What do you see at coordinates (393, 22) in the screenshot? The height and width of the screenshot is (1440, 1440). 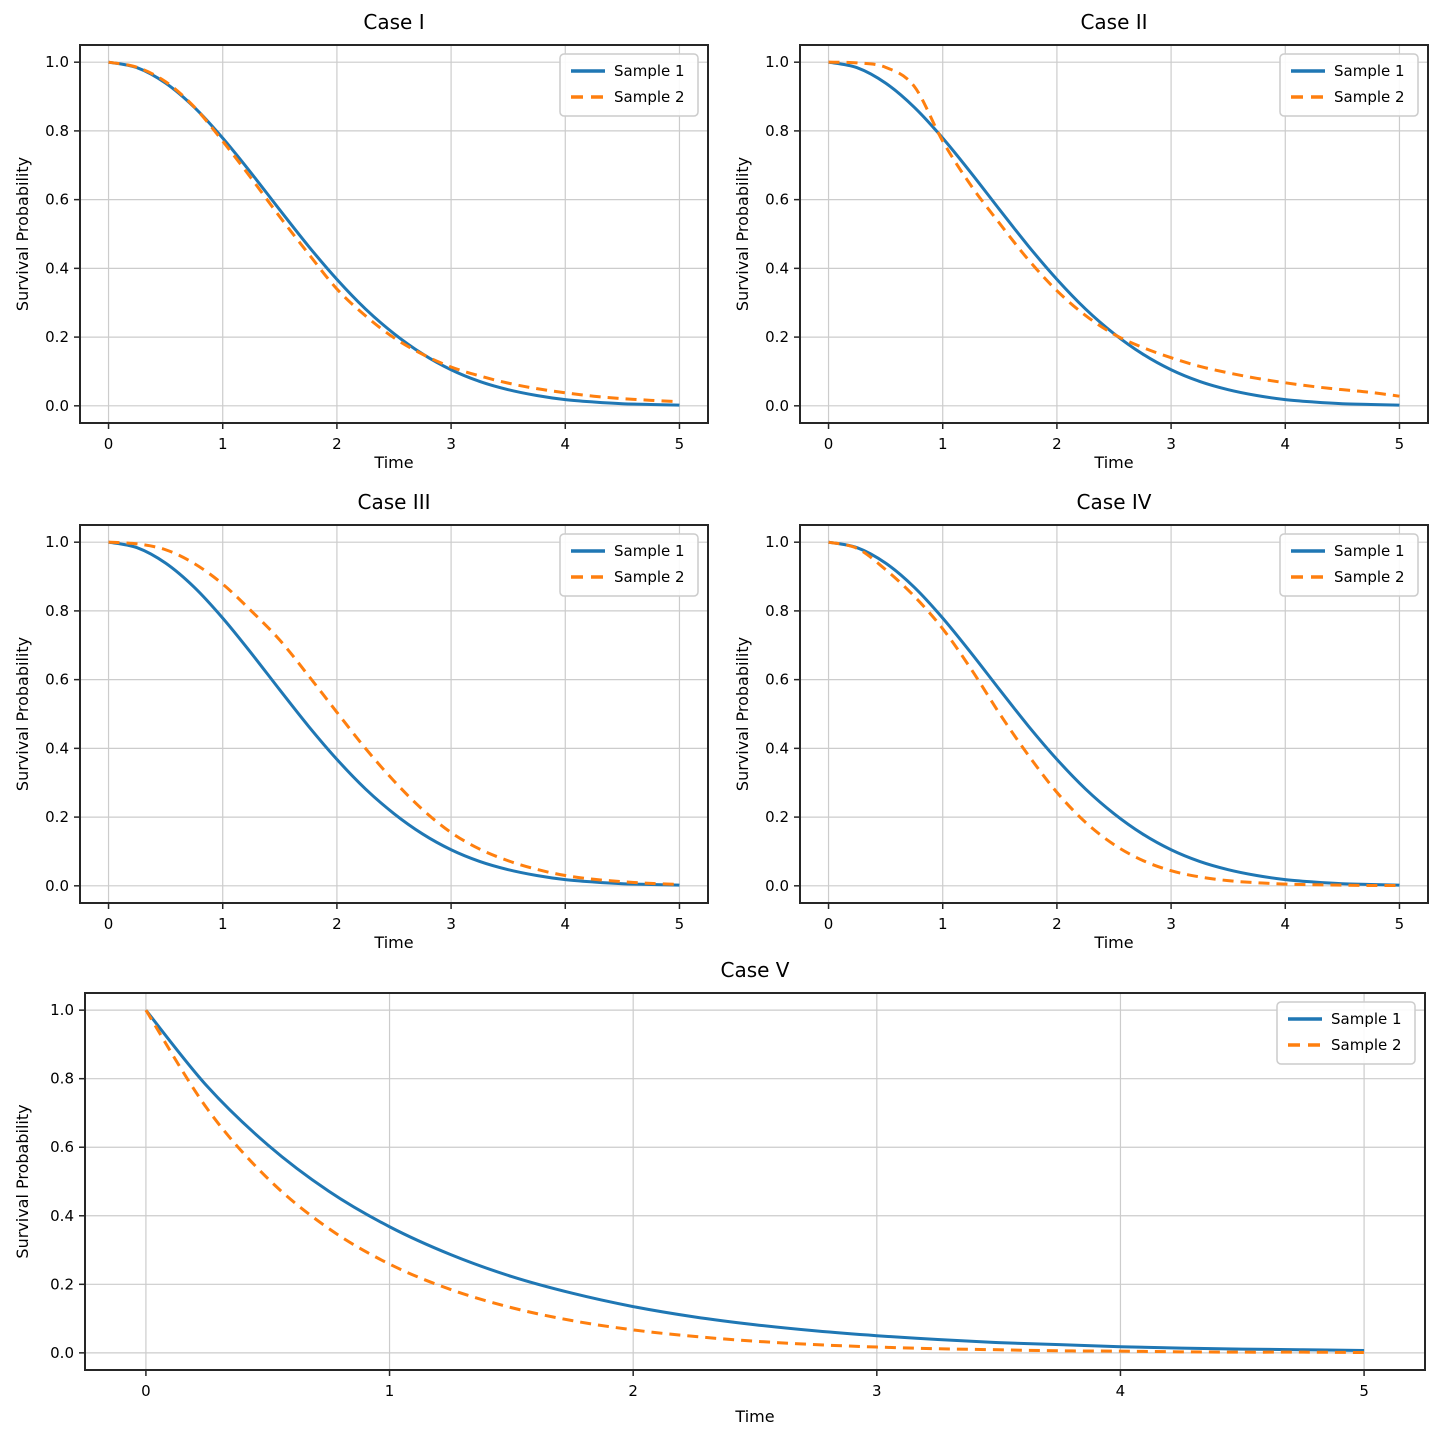 I see `chart-title: Case I` at bounding box center [393, 22].